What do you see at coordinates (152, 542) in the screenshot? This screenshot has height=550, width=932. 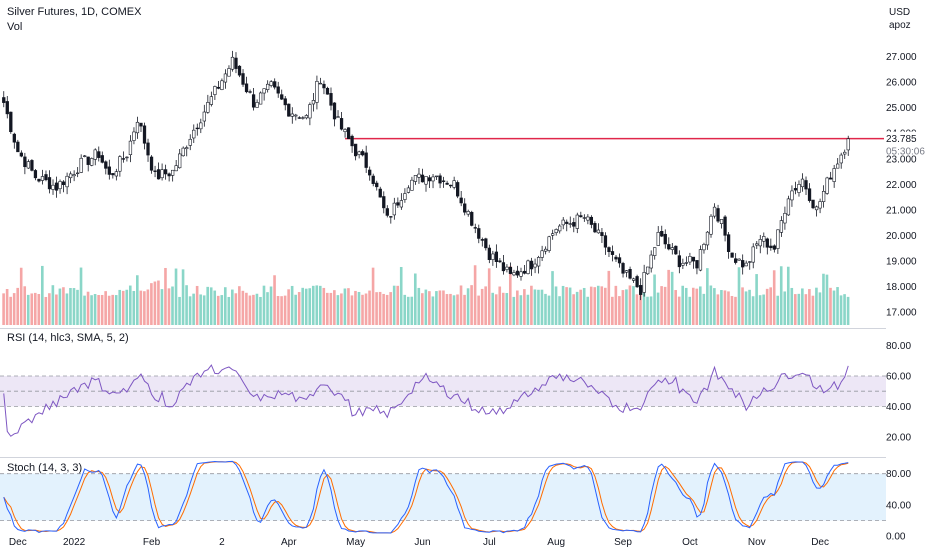 I see `x-axis-label: Feb` at bounding box center [152, 542].